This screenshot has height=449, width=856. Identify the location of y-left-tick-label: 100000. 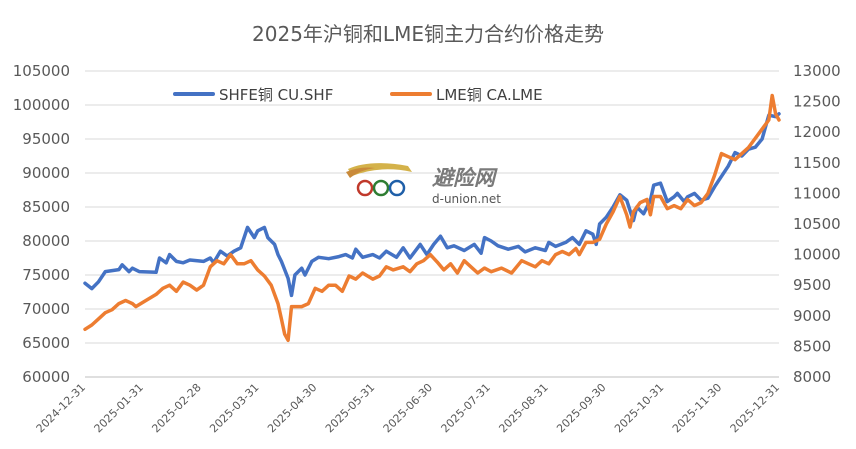
(41, 105).